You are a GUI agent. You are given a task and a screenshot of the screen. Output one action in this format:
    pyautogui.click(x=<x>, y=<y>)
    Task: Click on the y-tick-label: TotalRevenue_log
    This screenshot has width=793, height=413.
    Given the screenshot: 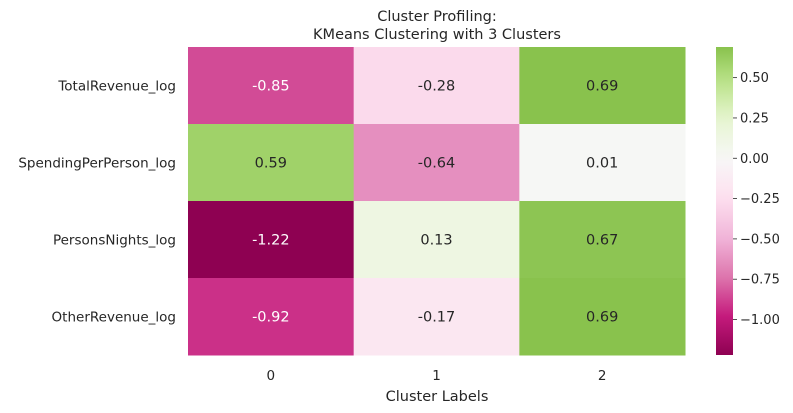 What is the action you would take?
    pyautogui.click(x=116, y=87)
    